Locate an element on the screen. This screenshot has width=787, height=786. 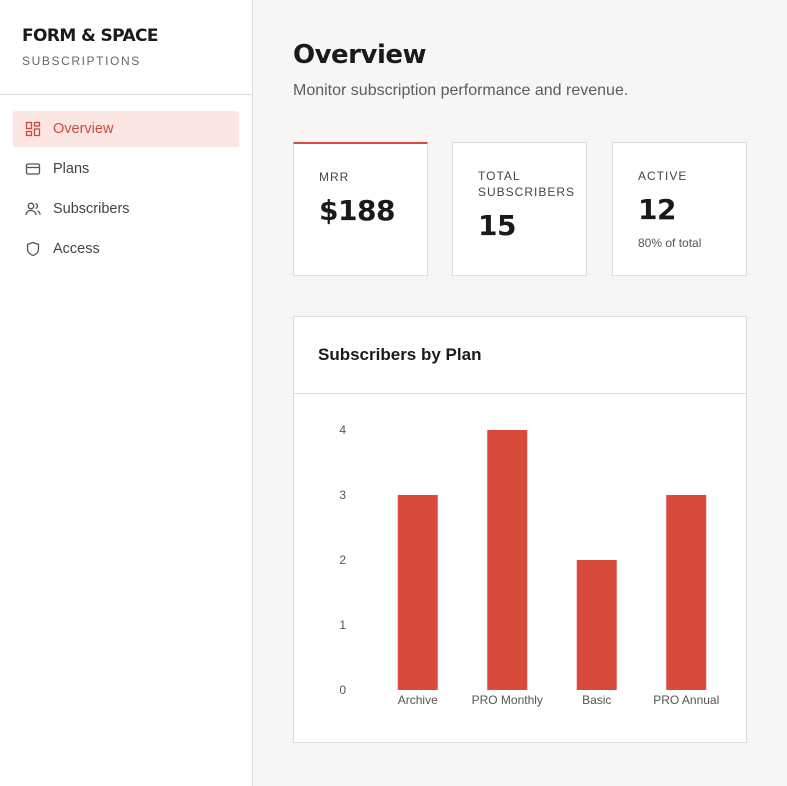
stat-card-mrr: MRR $188 is located at coordinates (360, 209).